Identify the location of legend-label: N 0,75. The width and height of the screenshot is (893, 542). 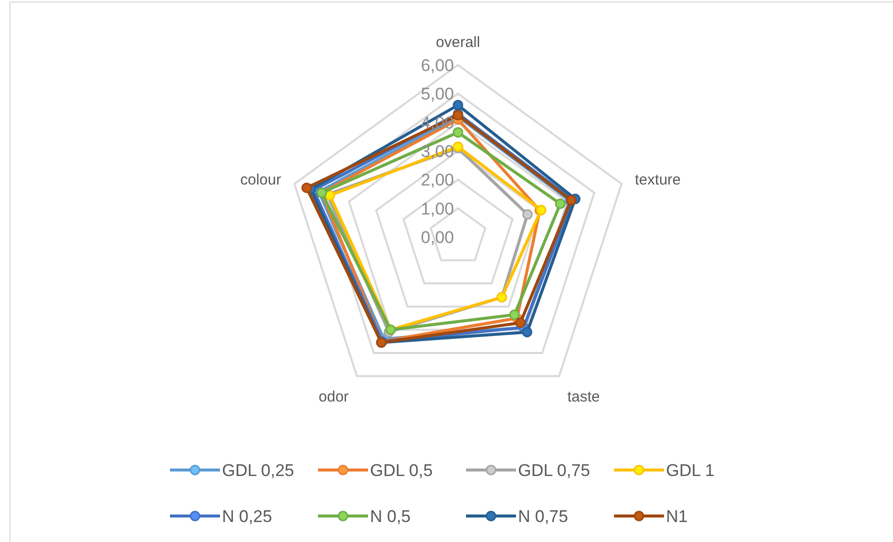
(543, 516).